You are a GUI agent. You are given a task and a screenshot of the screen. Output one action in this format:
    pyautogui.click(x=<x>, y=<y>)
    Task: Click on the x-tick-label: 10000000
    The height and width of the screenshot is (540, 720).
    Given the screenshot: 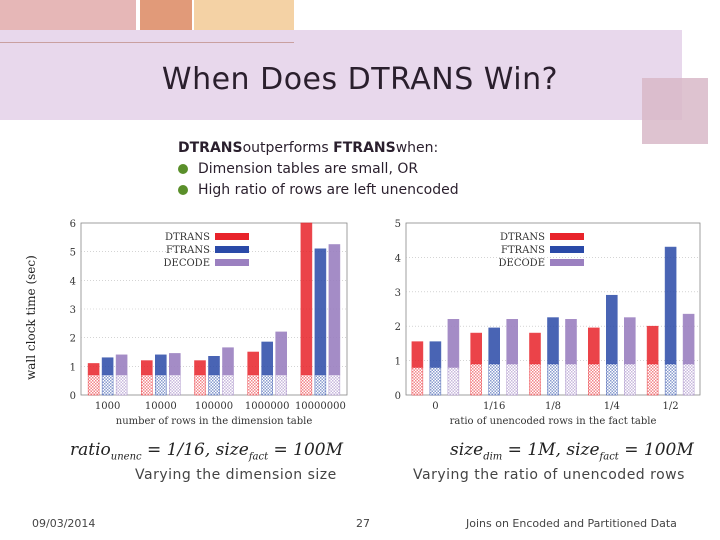 What is the action you would take?
    pyautogui.click(x=320, y=406)
    